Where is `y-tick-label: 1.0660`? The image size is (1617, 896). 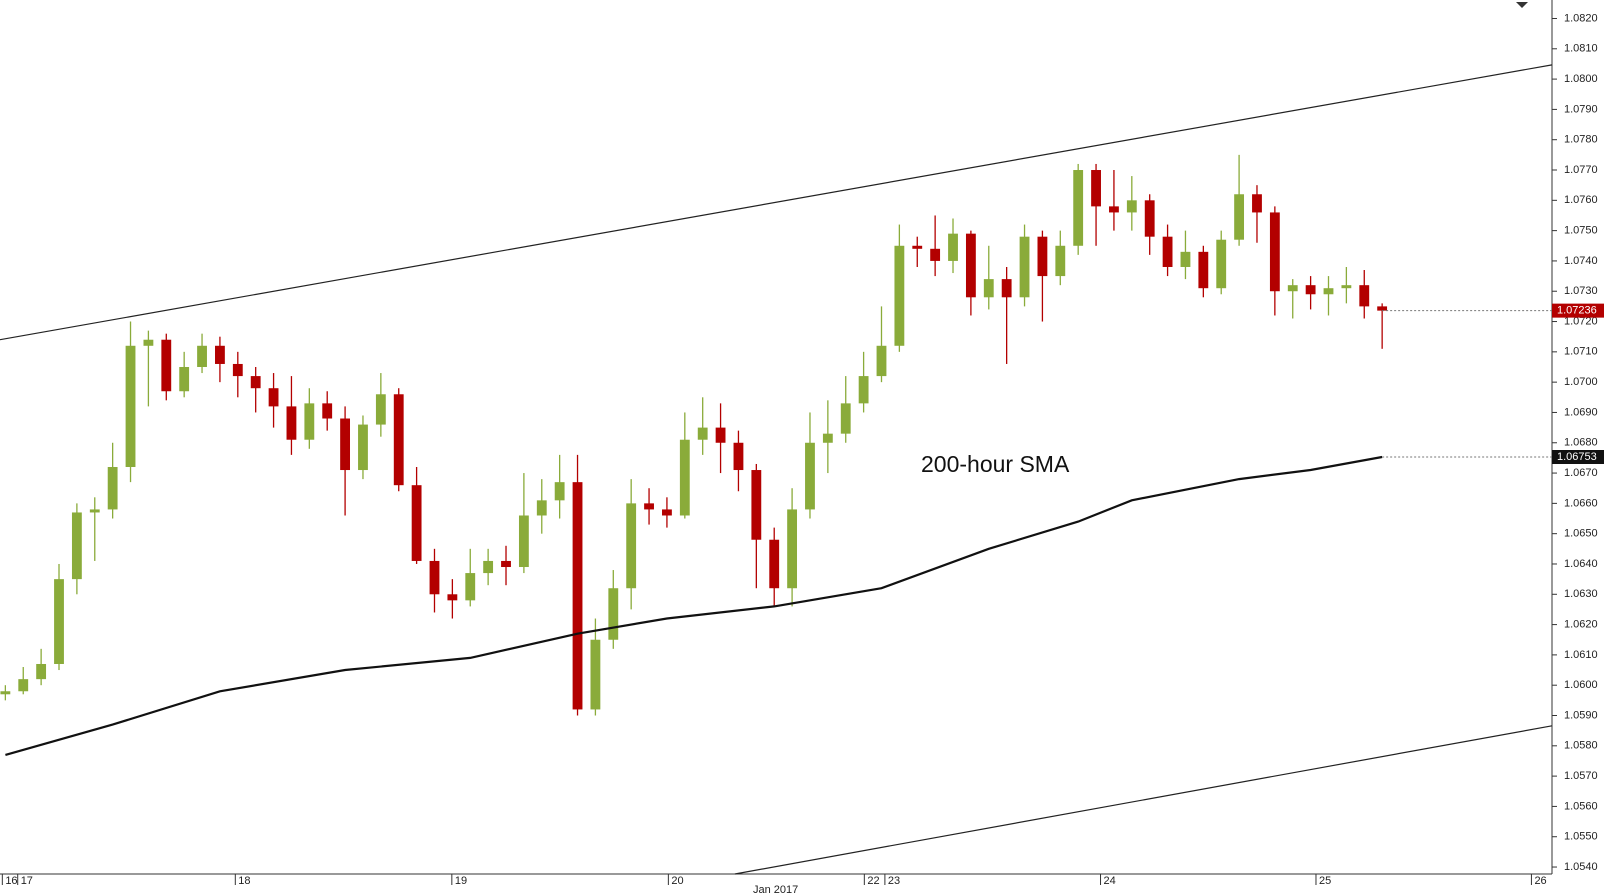
y-tick-label: 1.0660 is located at coordinates (1581, 503).